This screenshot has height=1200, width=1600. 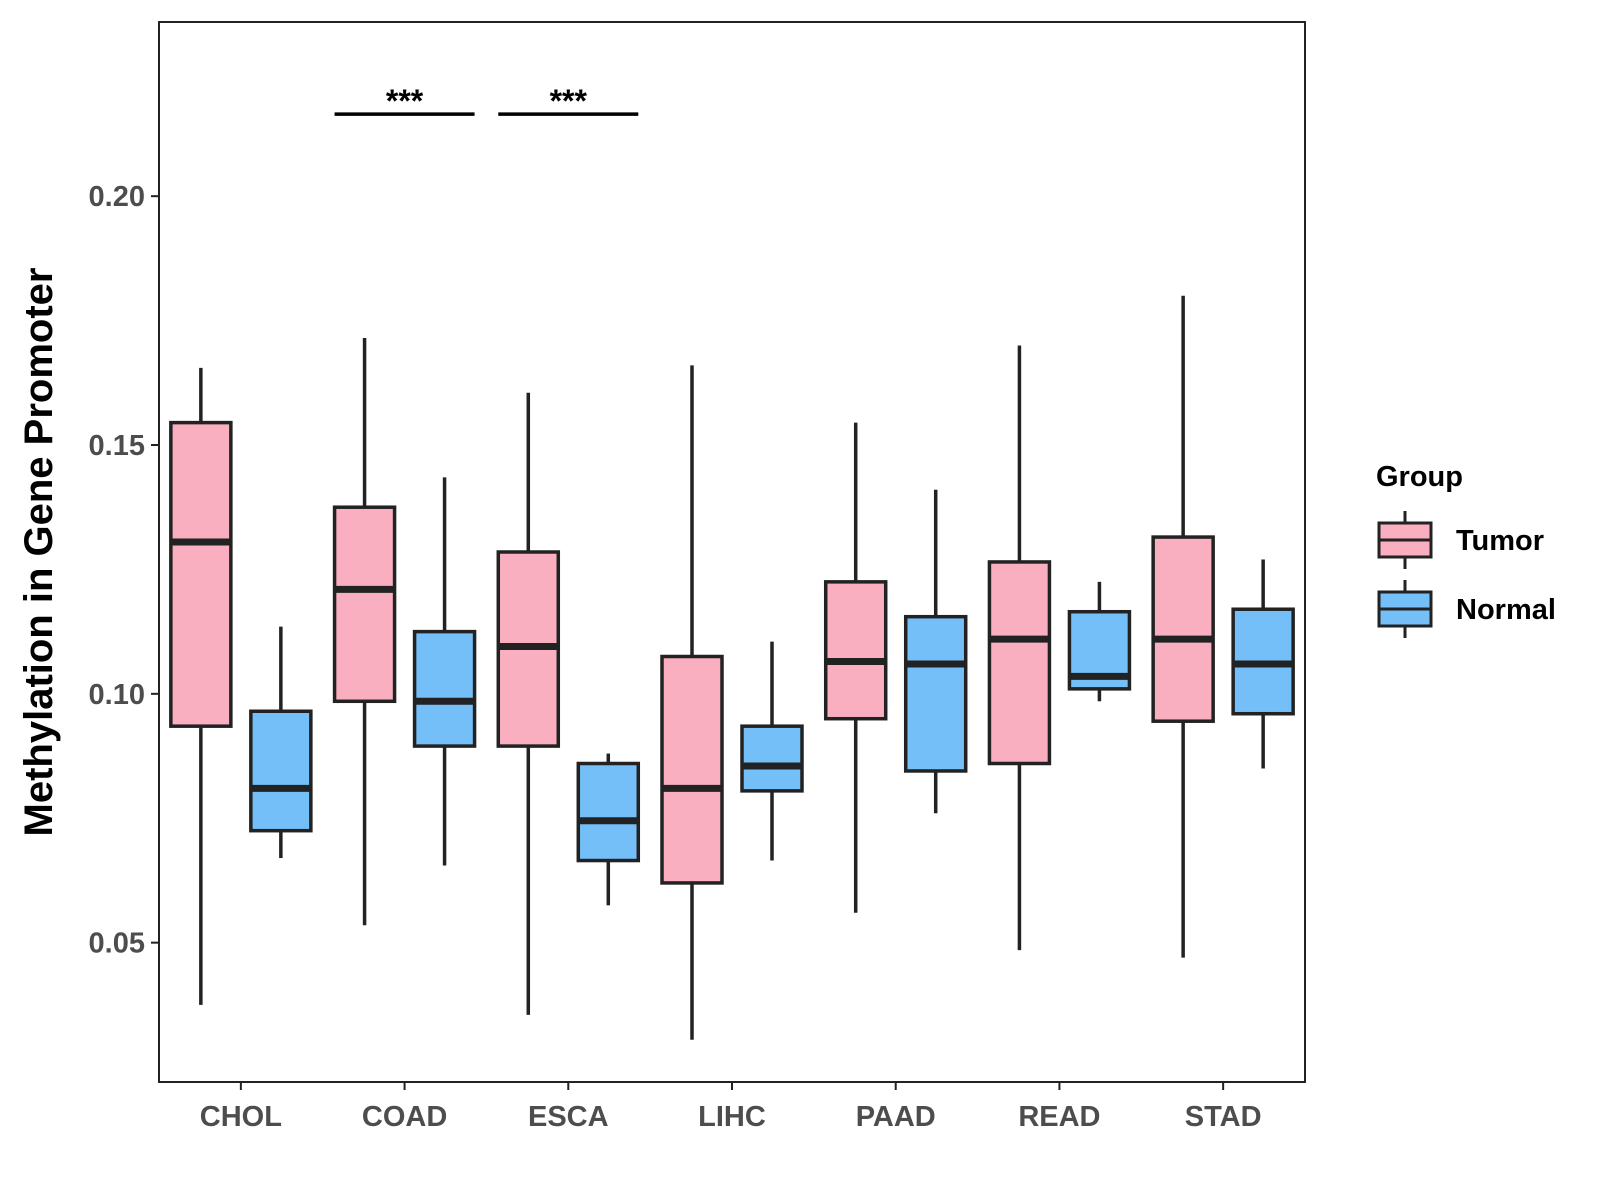 I want to click on box-tumor-chol, so click(x=201, y=686).